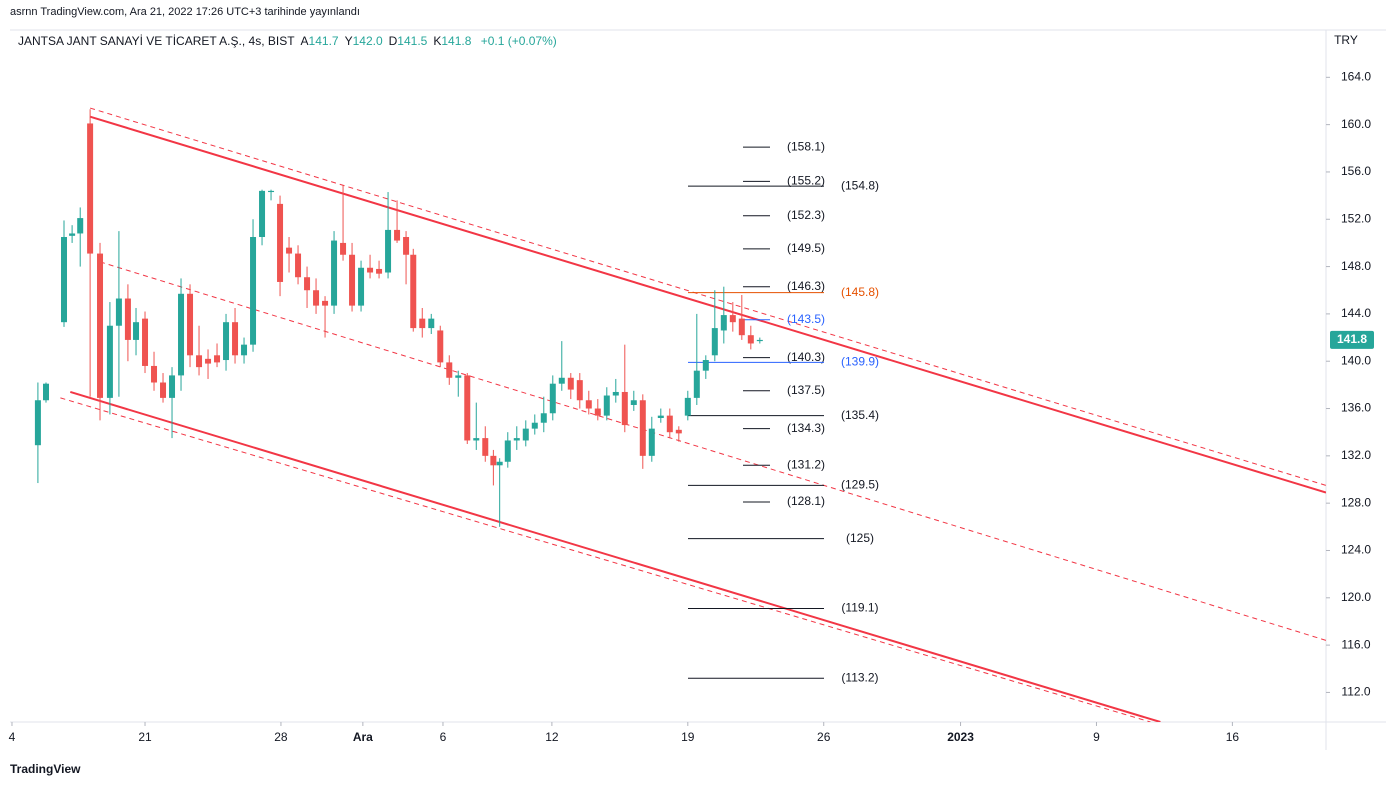 The width and height of the screenshot is (1386, 787). I want to click on y-tick-label: 112.0, so click(1355, 692).